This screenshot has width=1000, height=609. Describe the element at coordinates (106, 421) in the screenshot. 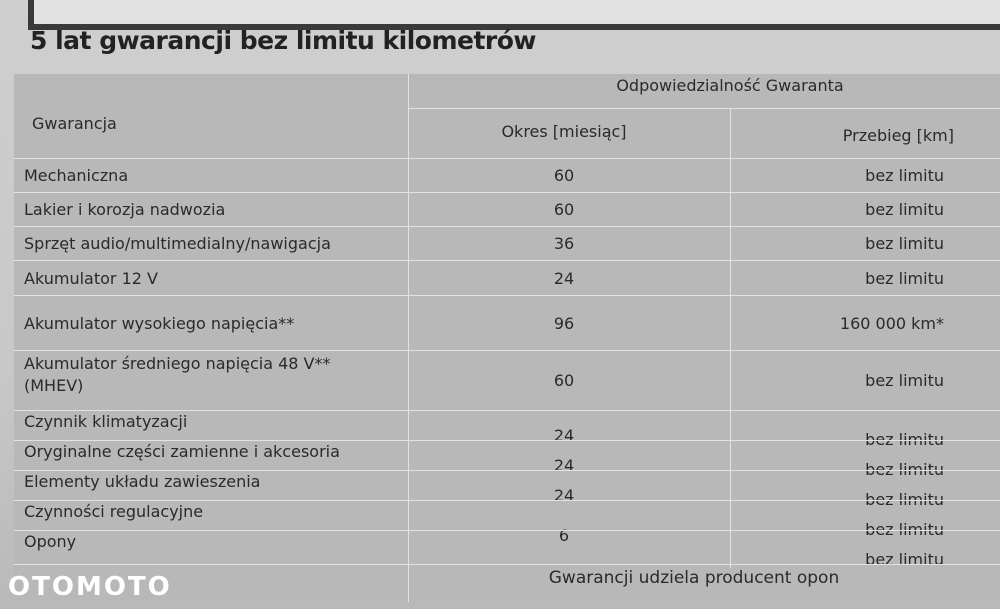

I see `row-label: Czynnik klimatyzacji` at that location.